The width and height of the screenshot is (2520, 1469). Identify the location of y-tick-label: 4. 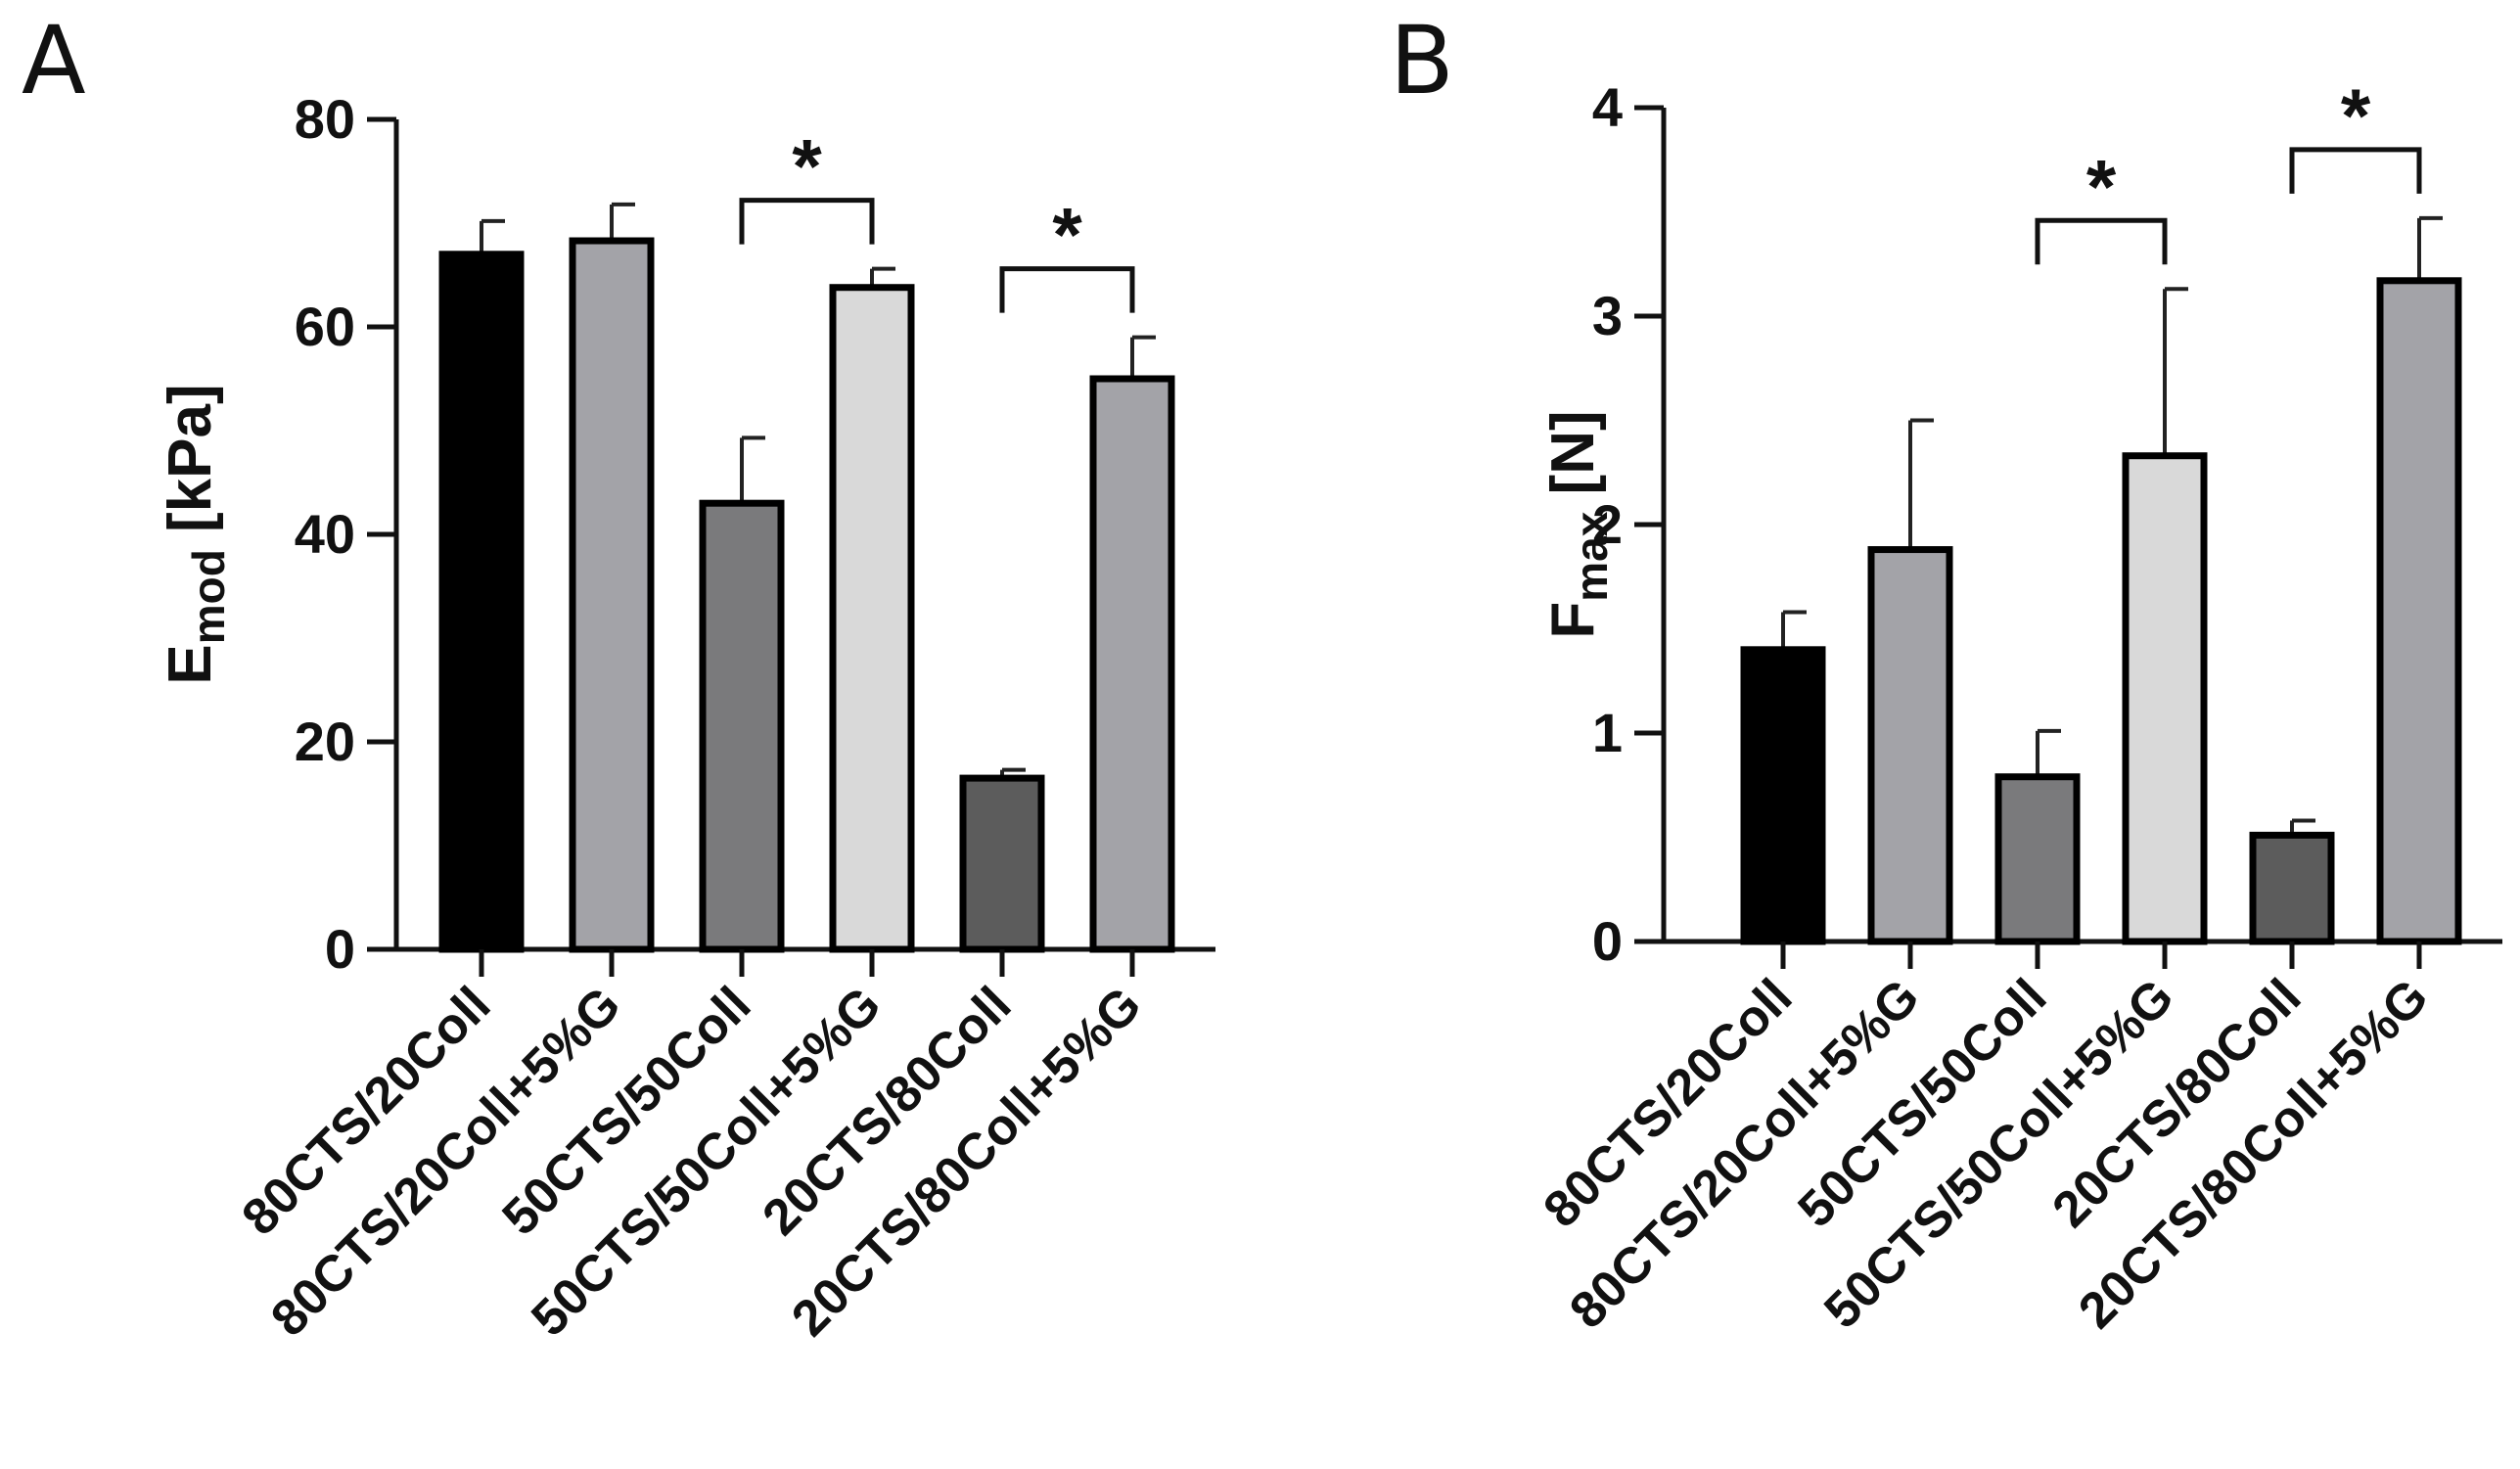
(1607, 107).